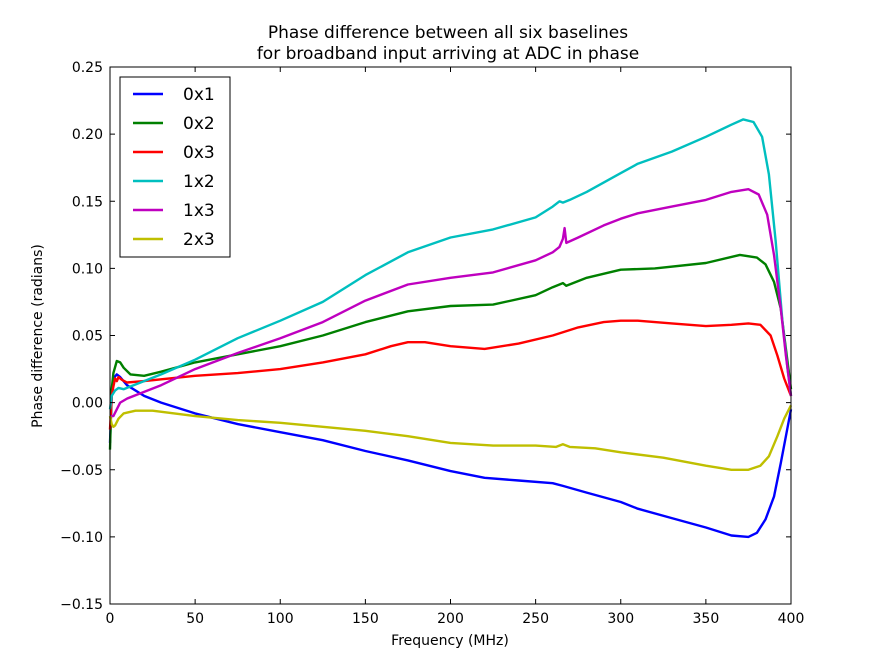 The height and width of the screenshot is (672, 878). What do you see at coordinates (199, 124) in the screenshot?
I see `legend-label-0x2: 0x2` at bounding box center [199, 124].